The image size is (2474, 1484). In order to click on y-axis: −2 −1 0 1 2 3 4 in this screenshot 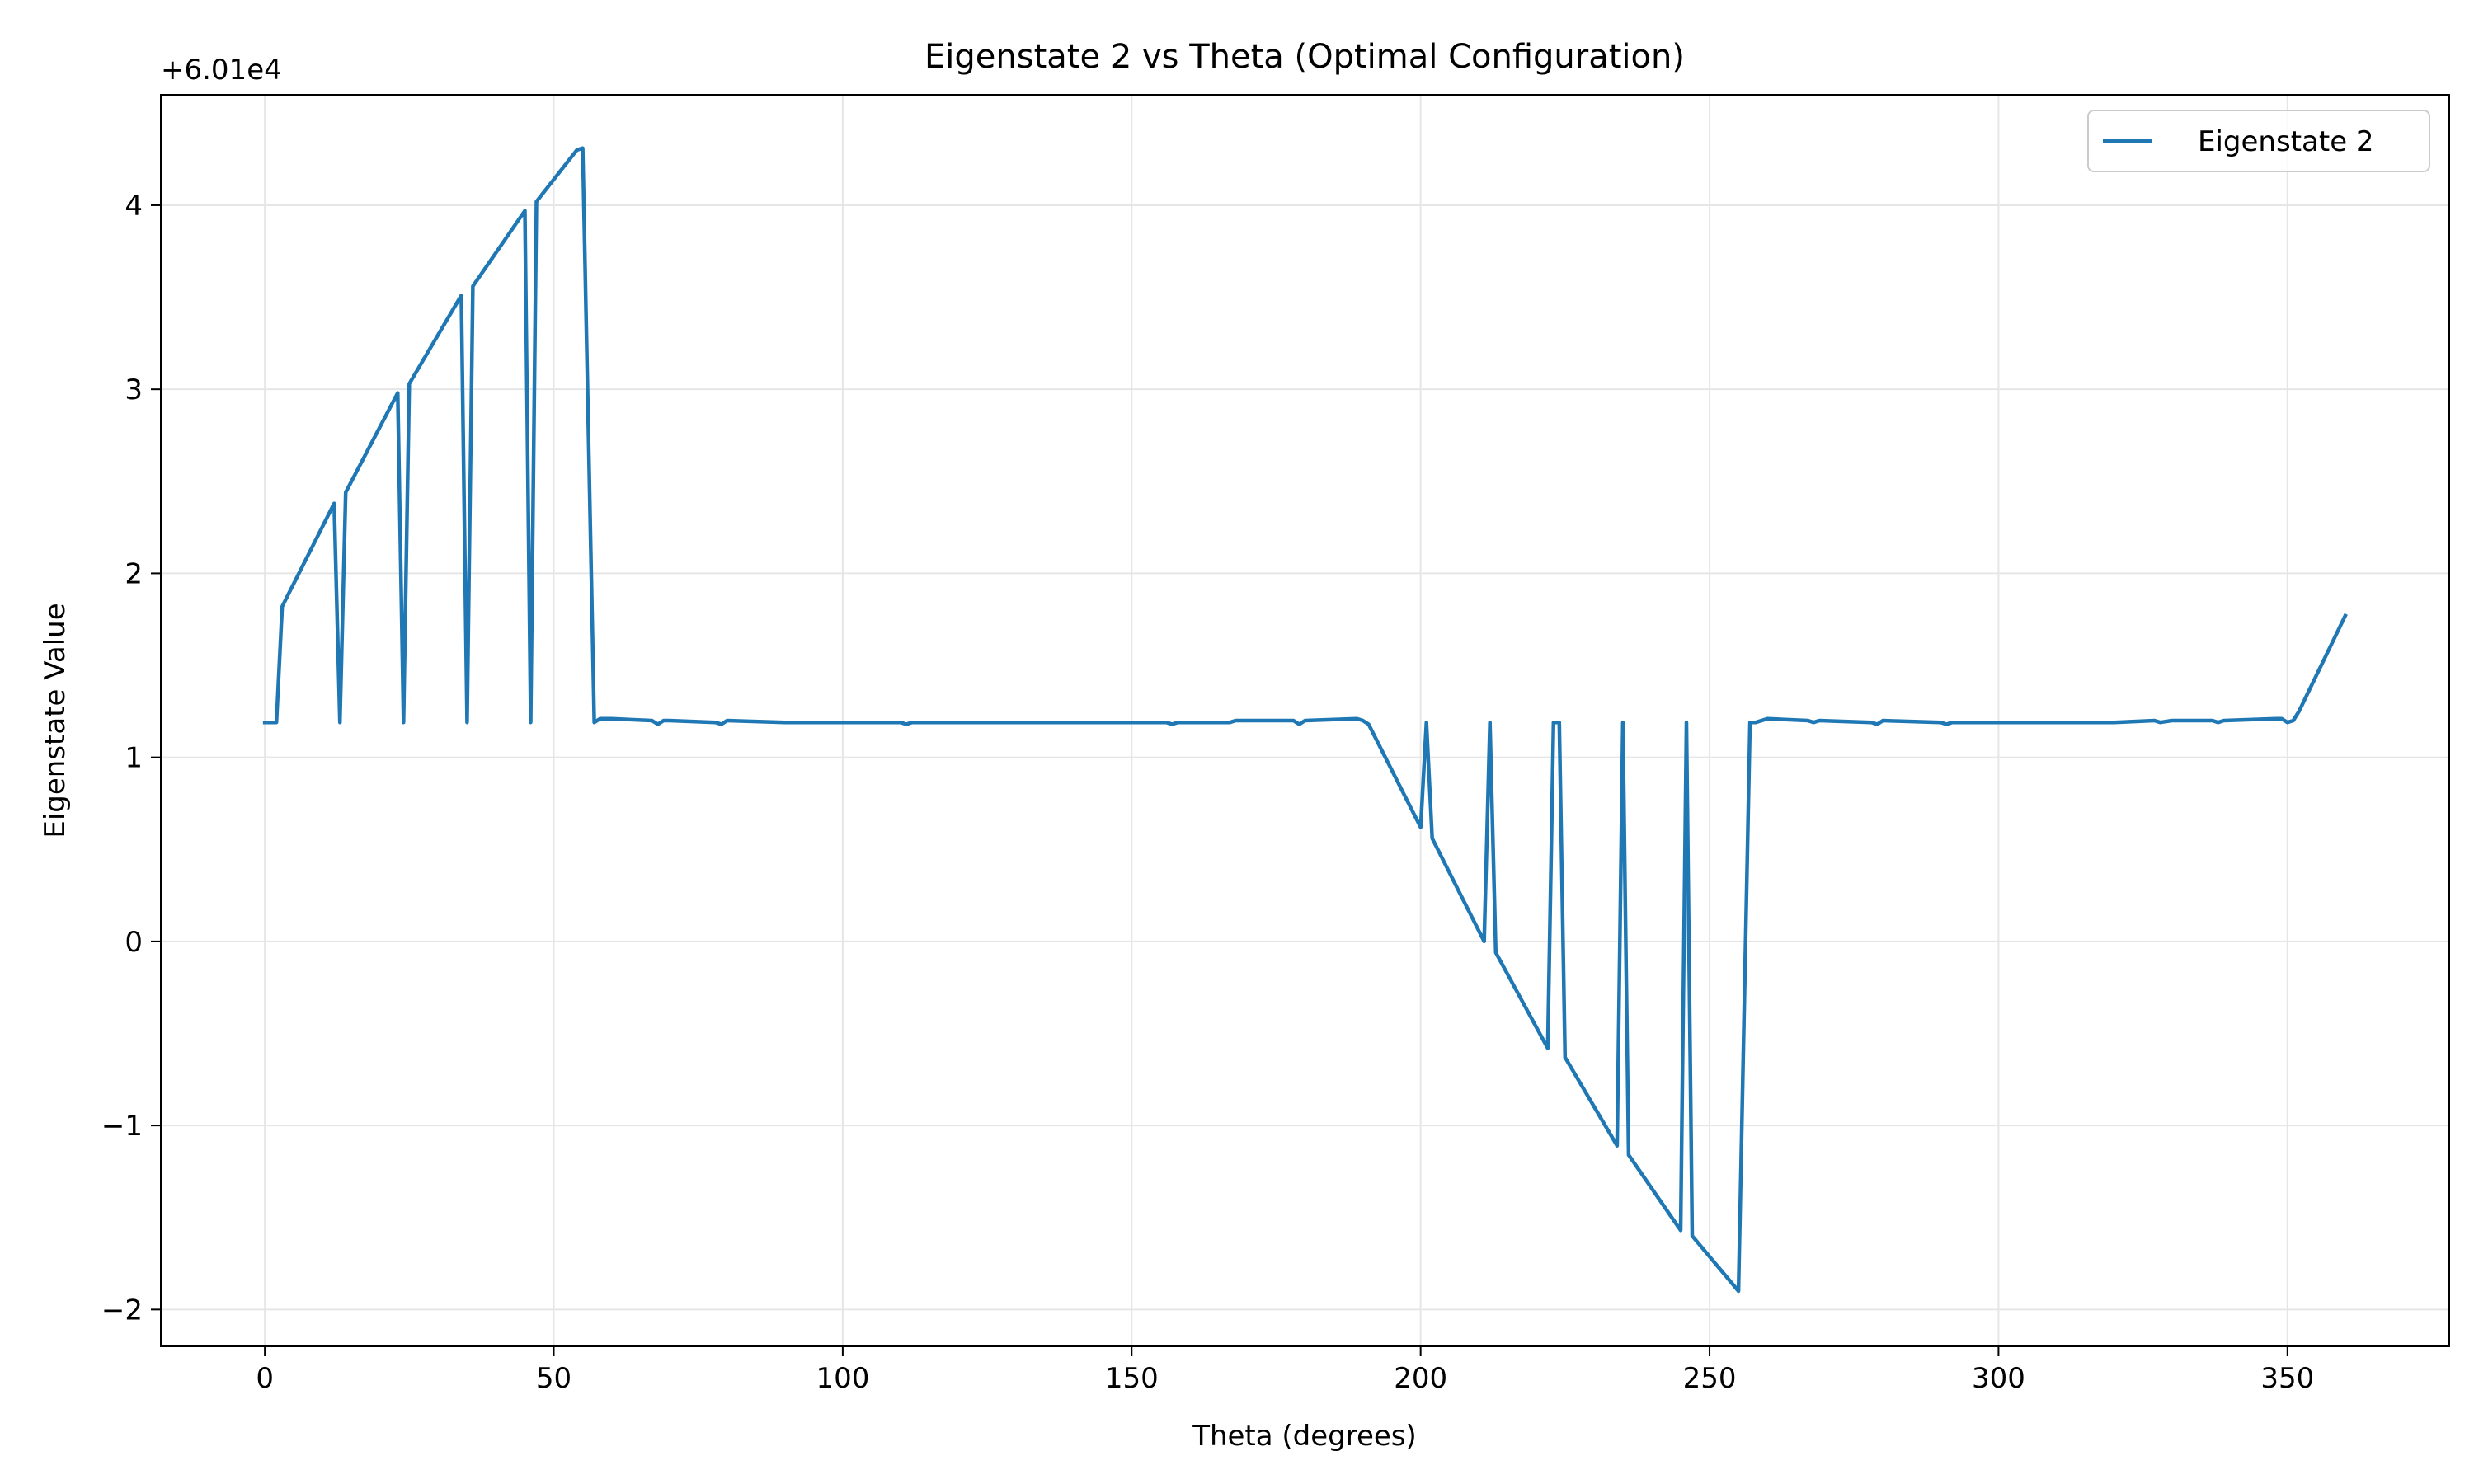, I will do `click(131, 758)`.